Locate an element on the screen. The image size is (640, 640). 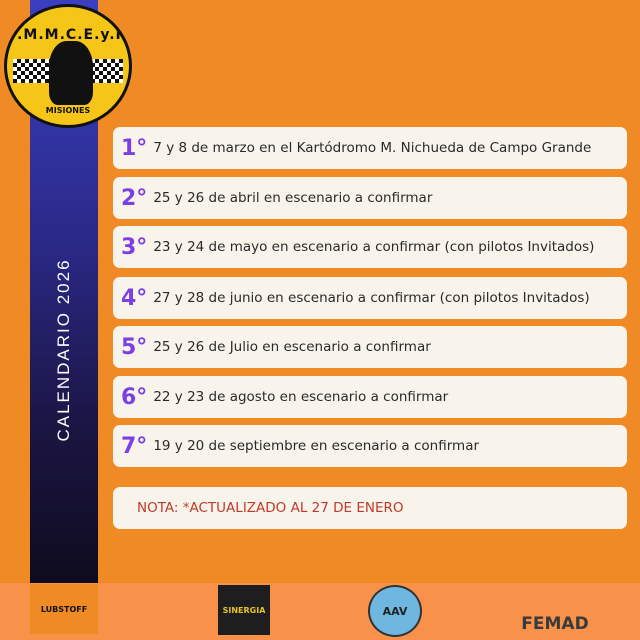
event-number: 3° is located at coordinates (134, 247).